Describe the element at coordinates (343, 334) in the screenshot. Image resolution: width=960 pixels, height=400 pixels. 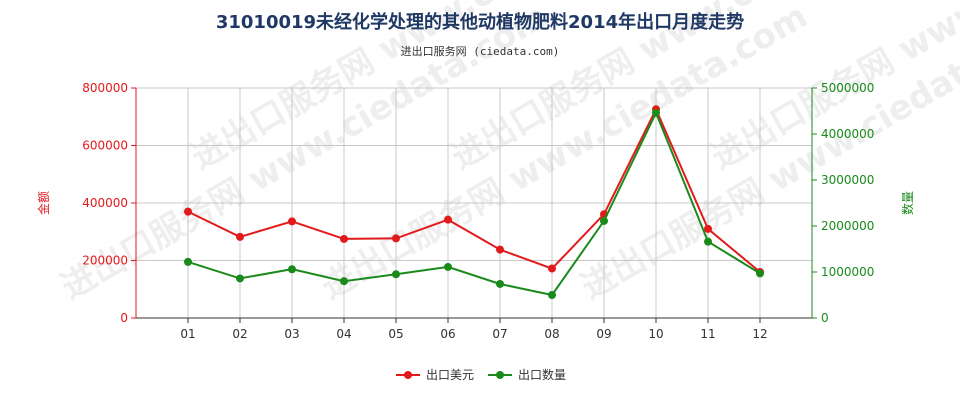
I see `x-tick-label: 04` at that location.